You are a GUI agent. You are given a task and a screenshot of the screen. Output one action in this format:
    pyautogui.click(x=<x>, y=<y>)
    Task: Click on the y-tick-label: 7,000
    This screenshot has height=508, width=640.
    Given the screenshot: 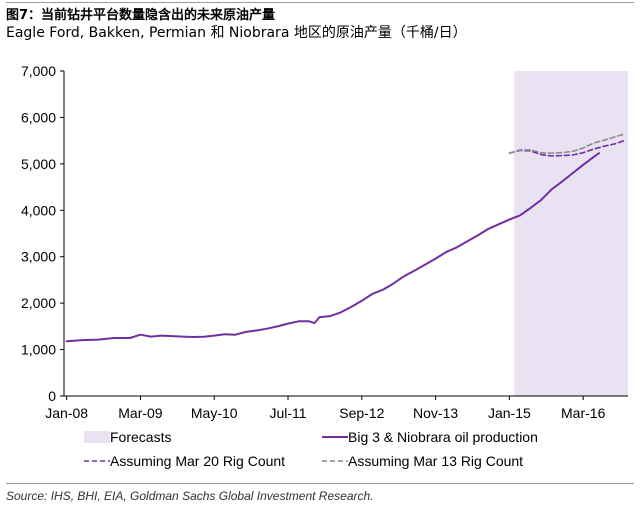 What is the action you would take?
    pyautogui.click(x=38, y=71)
    